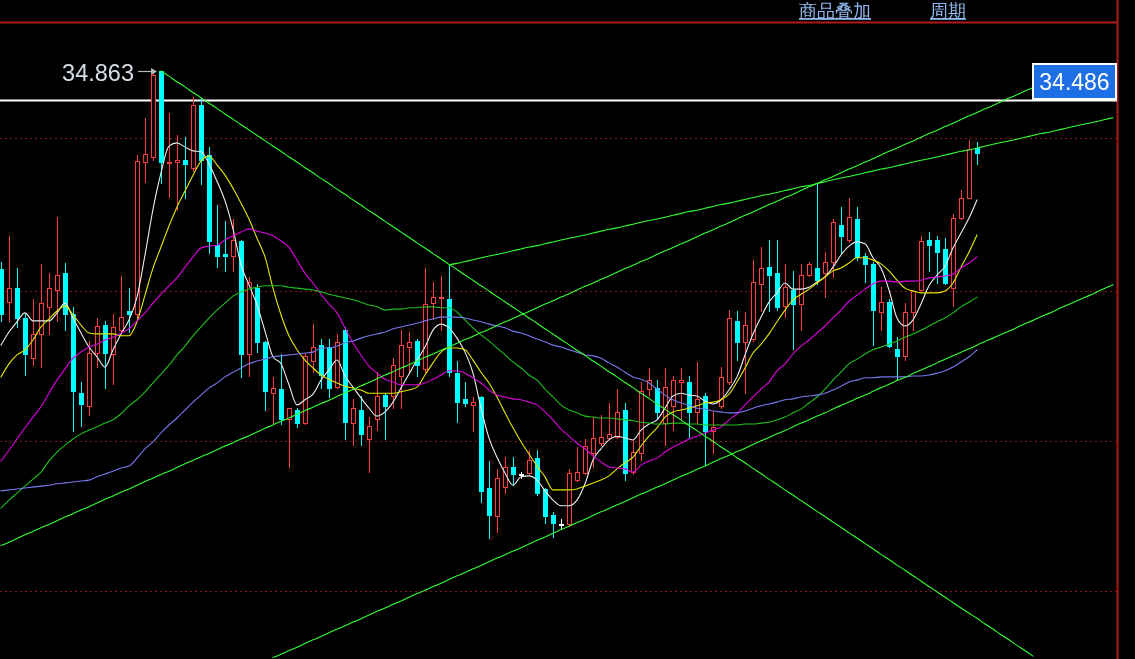  I want to click on text: 周期, so click(948, 10).